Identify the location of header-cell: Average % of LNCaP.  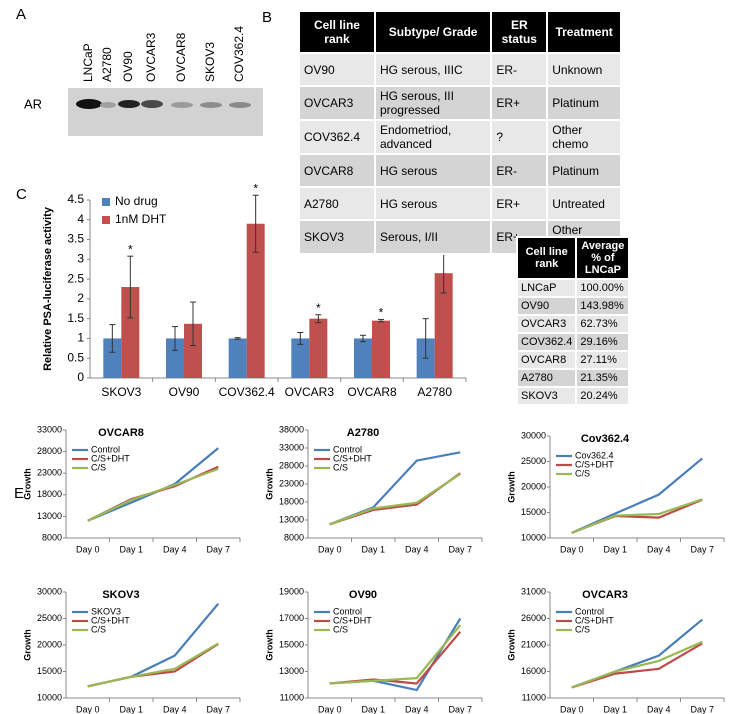
(603, 258).